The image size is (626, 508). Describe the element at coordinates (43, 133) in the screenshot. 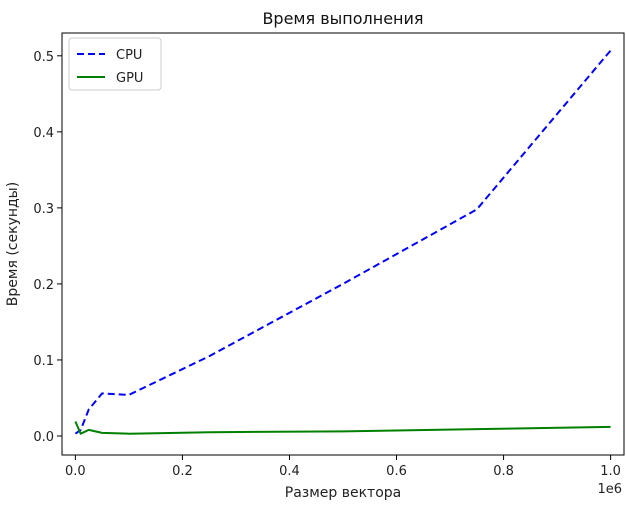

I see `y-tick-label: 0.4` at that location.